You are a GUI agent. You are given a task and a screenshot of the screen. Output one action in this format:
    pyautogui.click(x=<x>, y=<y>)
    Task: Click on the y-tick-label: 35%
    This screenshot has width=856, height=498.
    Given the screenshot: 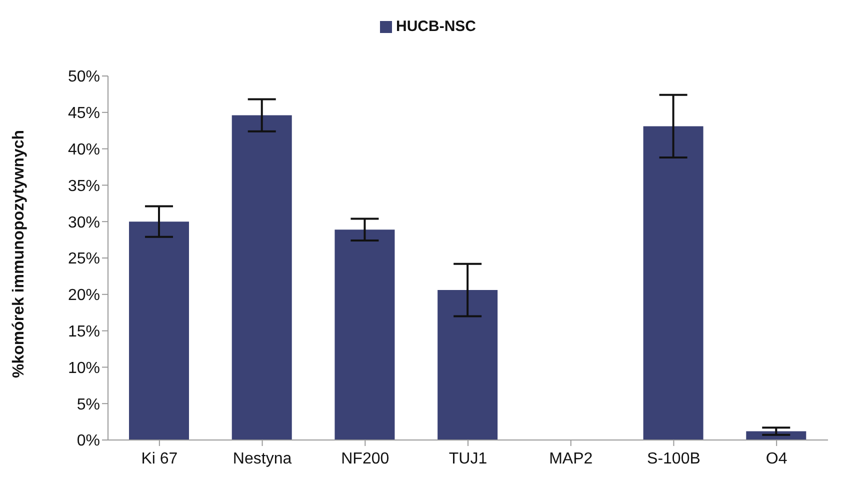 What is the action you would take?
    pyautogui.click(x=84, y=186)
    